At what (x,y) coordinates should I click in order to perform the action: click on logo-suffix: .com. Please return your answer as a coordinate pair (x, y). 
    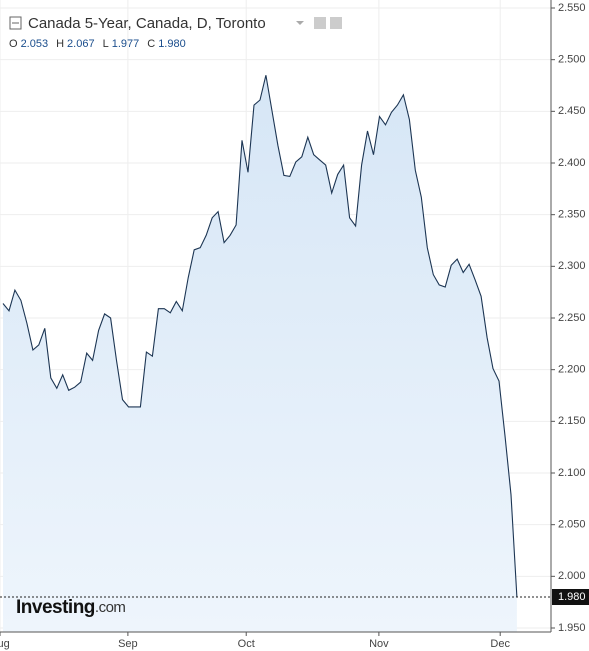
    Looking at the image, I should click on (110, 607).